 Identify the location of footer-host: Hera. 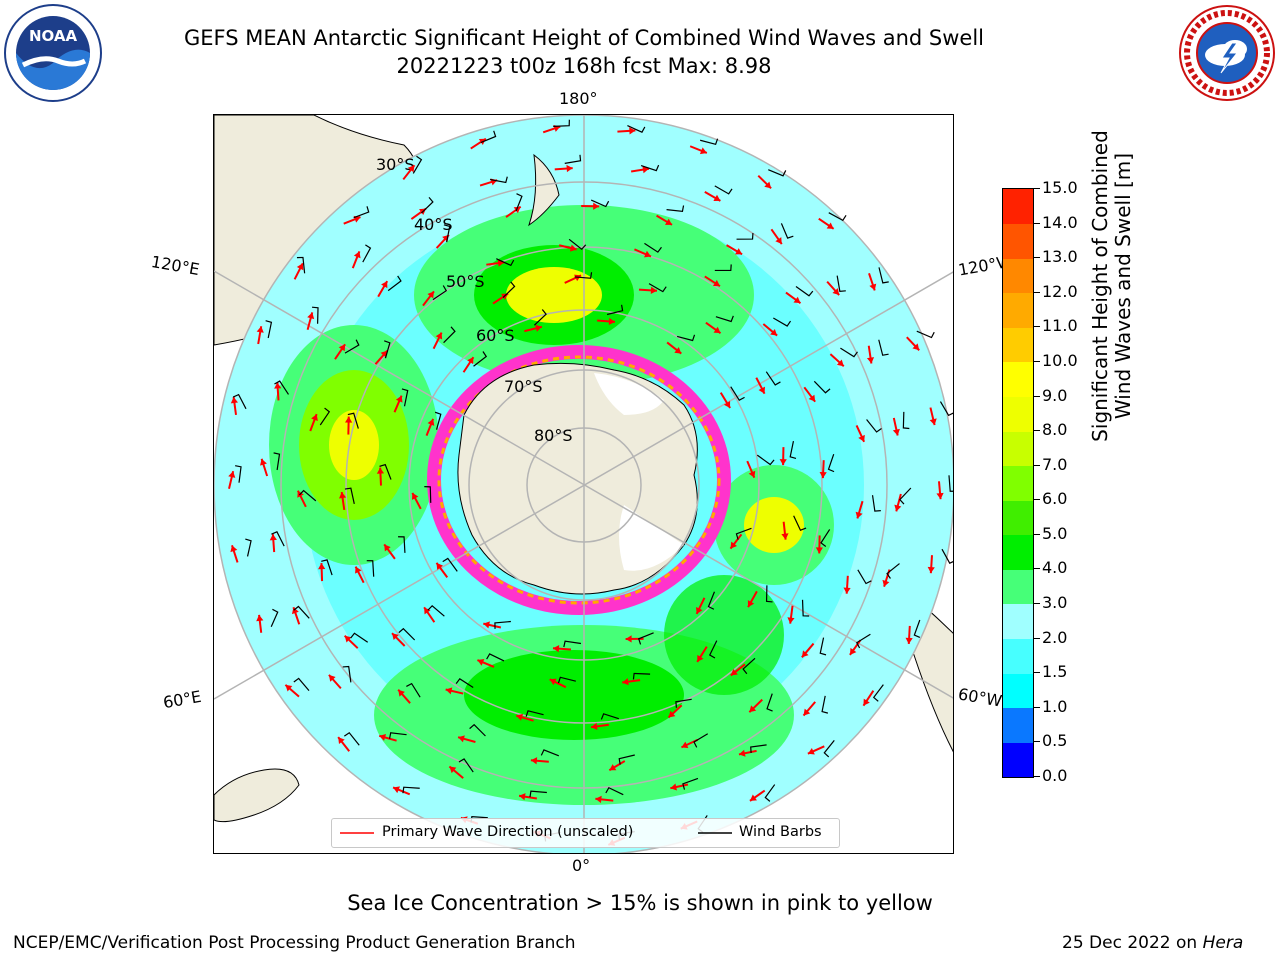
(1223, 943).